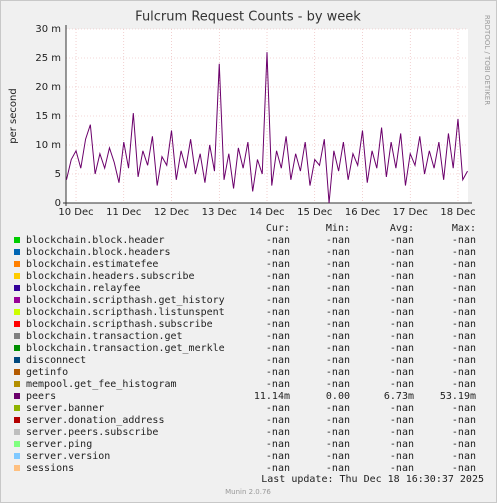 The width and height of the screenshot is (497, 503). Describe the element at coordinates (59, 444) in the screenshot. I see `legend-label: server.ping` at that location.